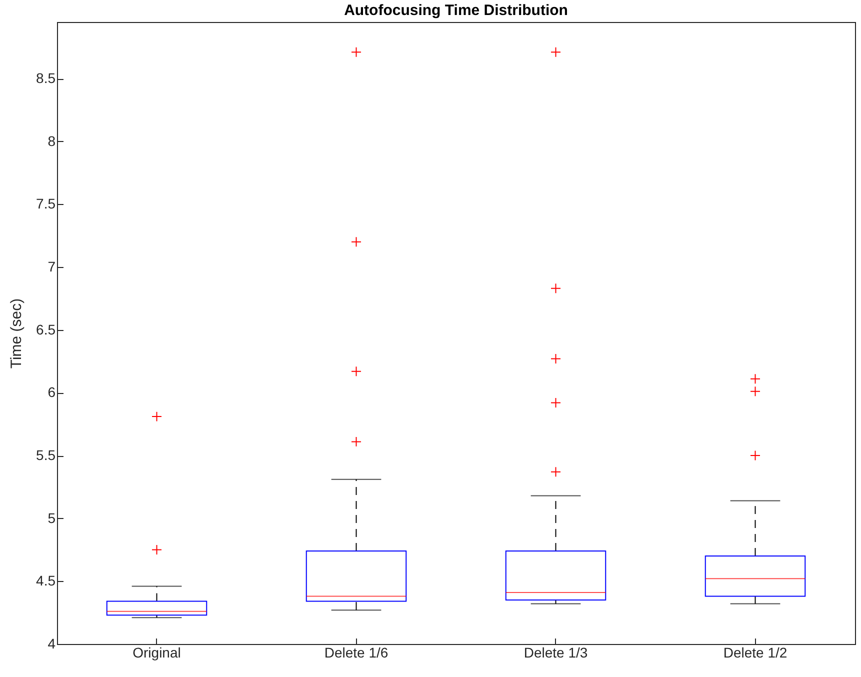  What do you see at coordinates (52, 266) in the screenshot?
I see `y-tick-label: 7` at bounding box center [52, 266].